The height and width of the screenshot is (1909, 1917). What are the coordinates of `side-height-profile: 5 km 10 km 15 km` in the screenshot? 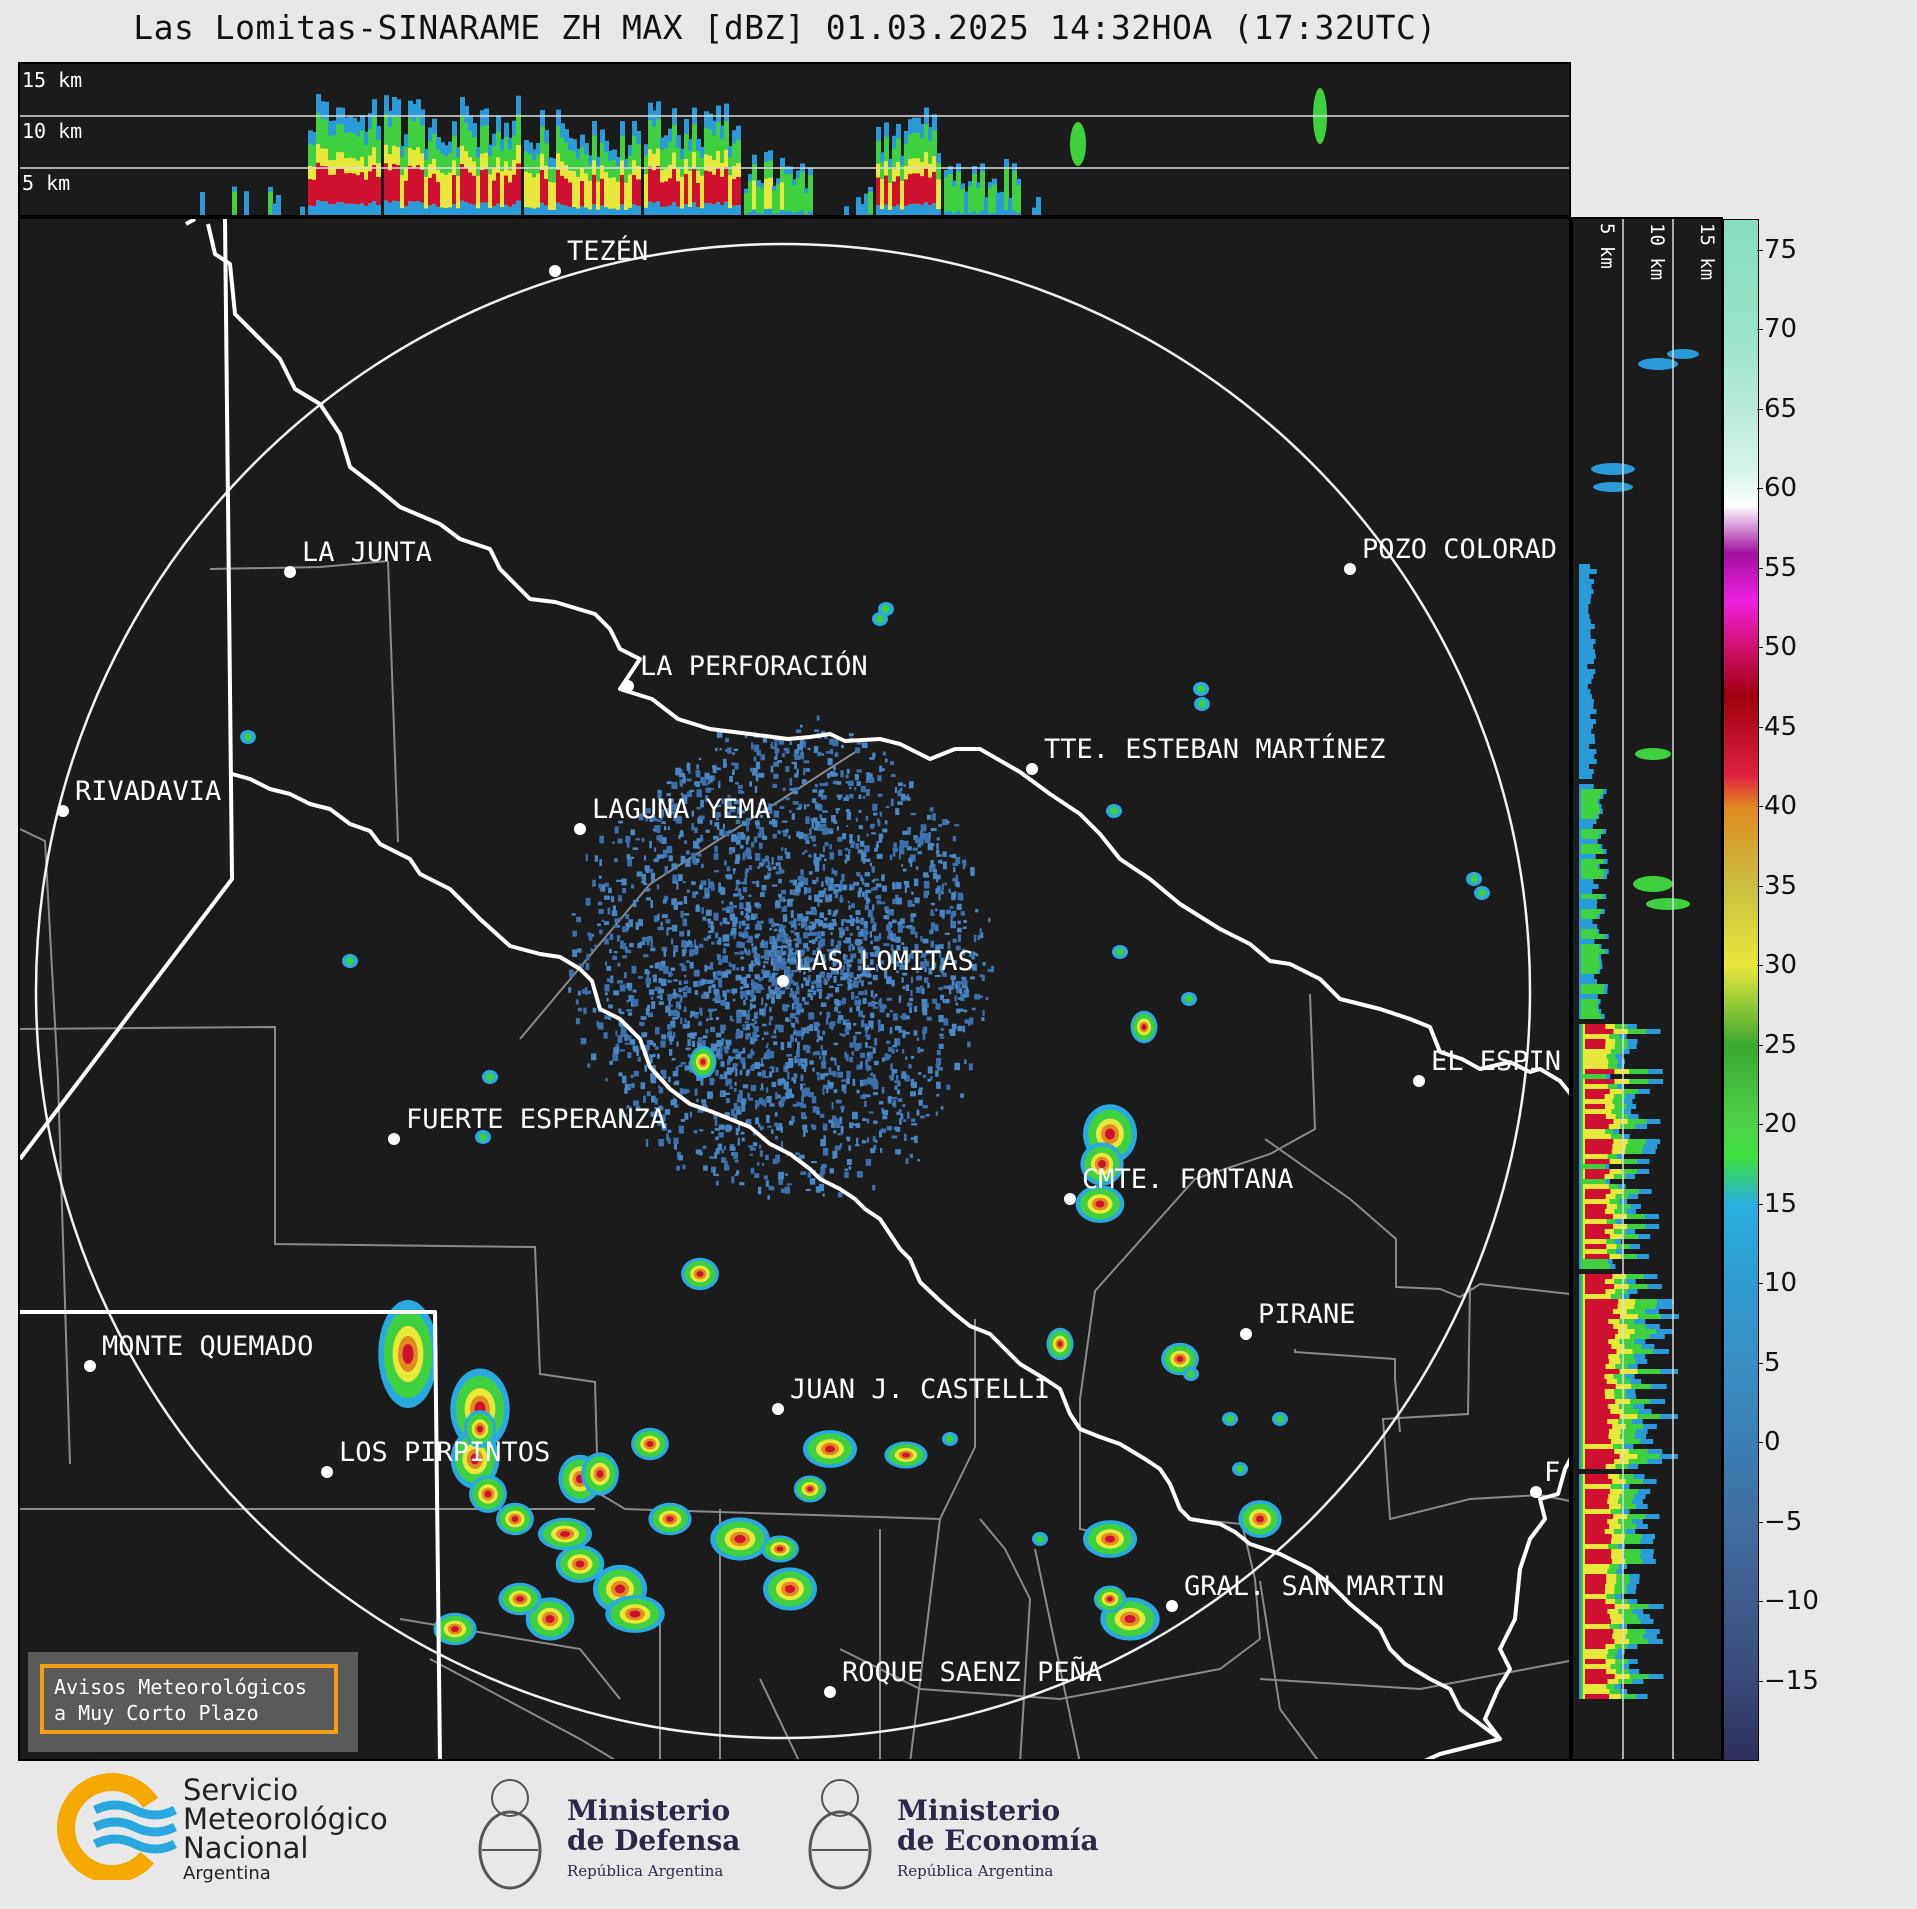 It's located at (1647, 989).